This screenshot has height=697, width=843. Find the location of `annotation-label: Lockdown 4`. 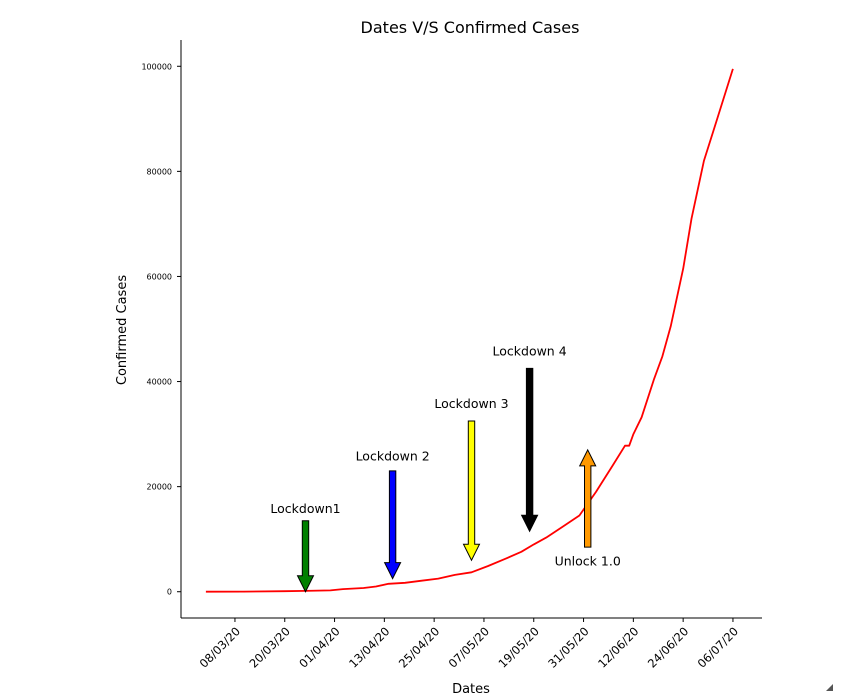

annotation-label: Lockdown 4 is located at coordinates (530, 350).